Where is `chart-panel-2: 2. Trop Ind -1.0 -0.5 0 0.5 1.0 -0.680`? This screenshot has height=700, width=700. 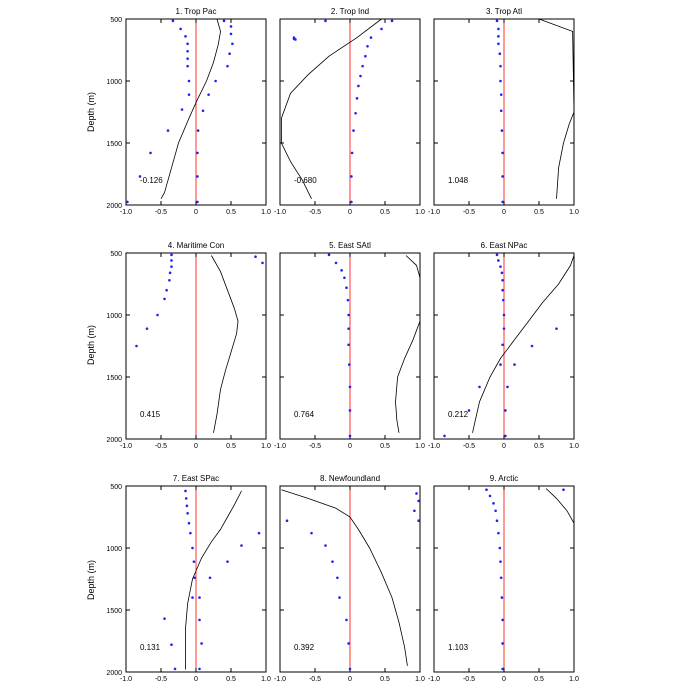 chart-panel-2: 2. Trop Ind -1.0 -0.5 0 0.5 1.0 -0.680 is located at coordinates (349, 111).